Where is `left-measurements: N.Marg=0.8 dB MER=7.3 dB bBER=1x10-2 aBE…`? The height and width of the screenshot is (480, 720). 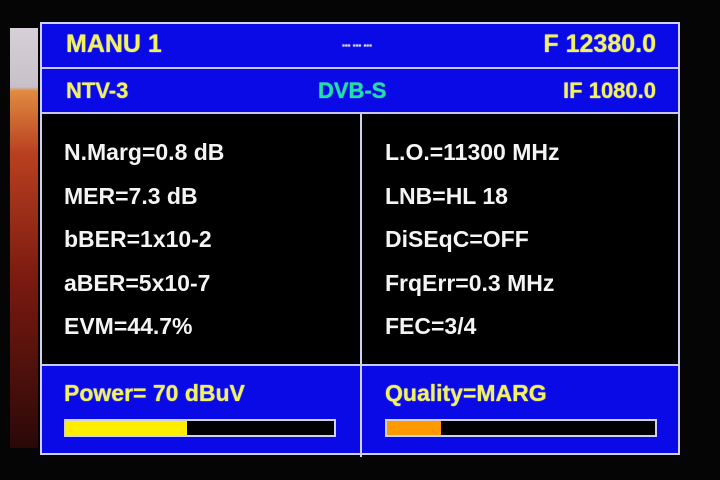
left-measurements: N.Marg=0.8 dB MER=7.3 dB bBER=1x10-2 aBE… is located at coordinates (144, 247).